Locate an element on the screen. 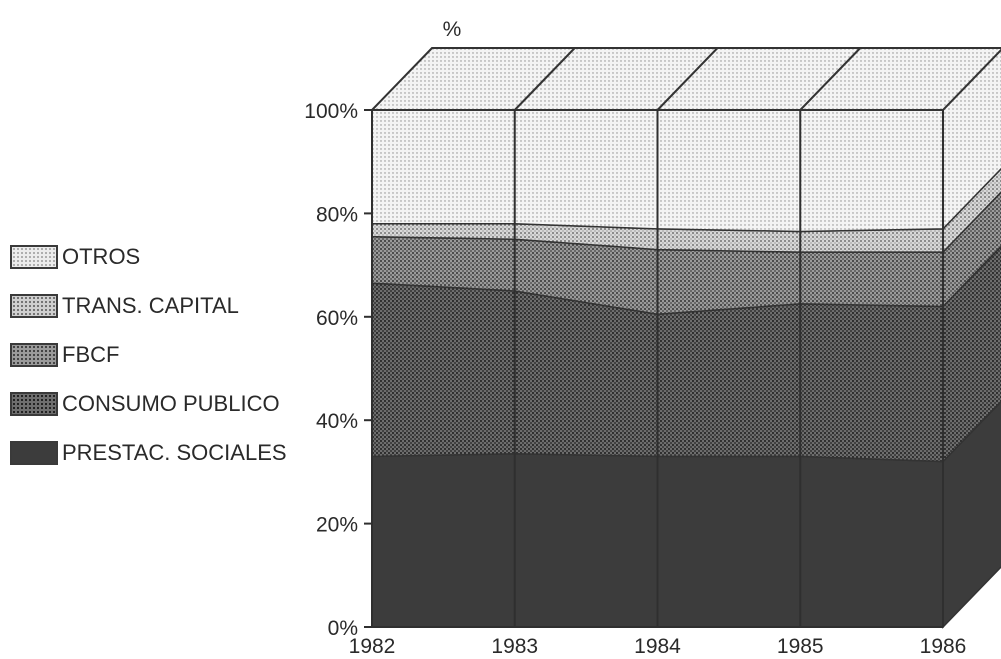 The image size is (1001, 659). y-tick-label: 80% is located at coordinates (337, 214).